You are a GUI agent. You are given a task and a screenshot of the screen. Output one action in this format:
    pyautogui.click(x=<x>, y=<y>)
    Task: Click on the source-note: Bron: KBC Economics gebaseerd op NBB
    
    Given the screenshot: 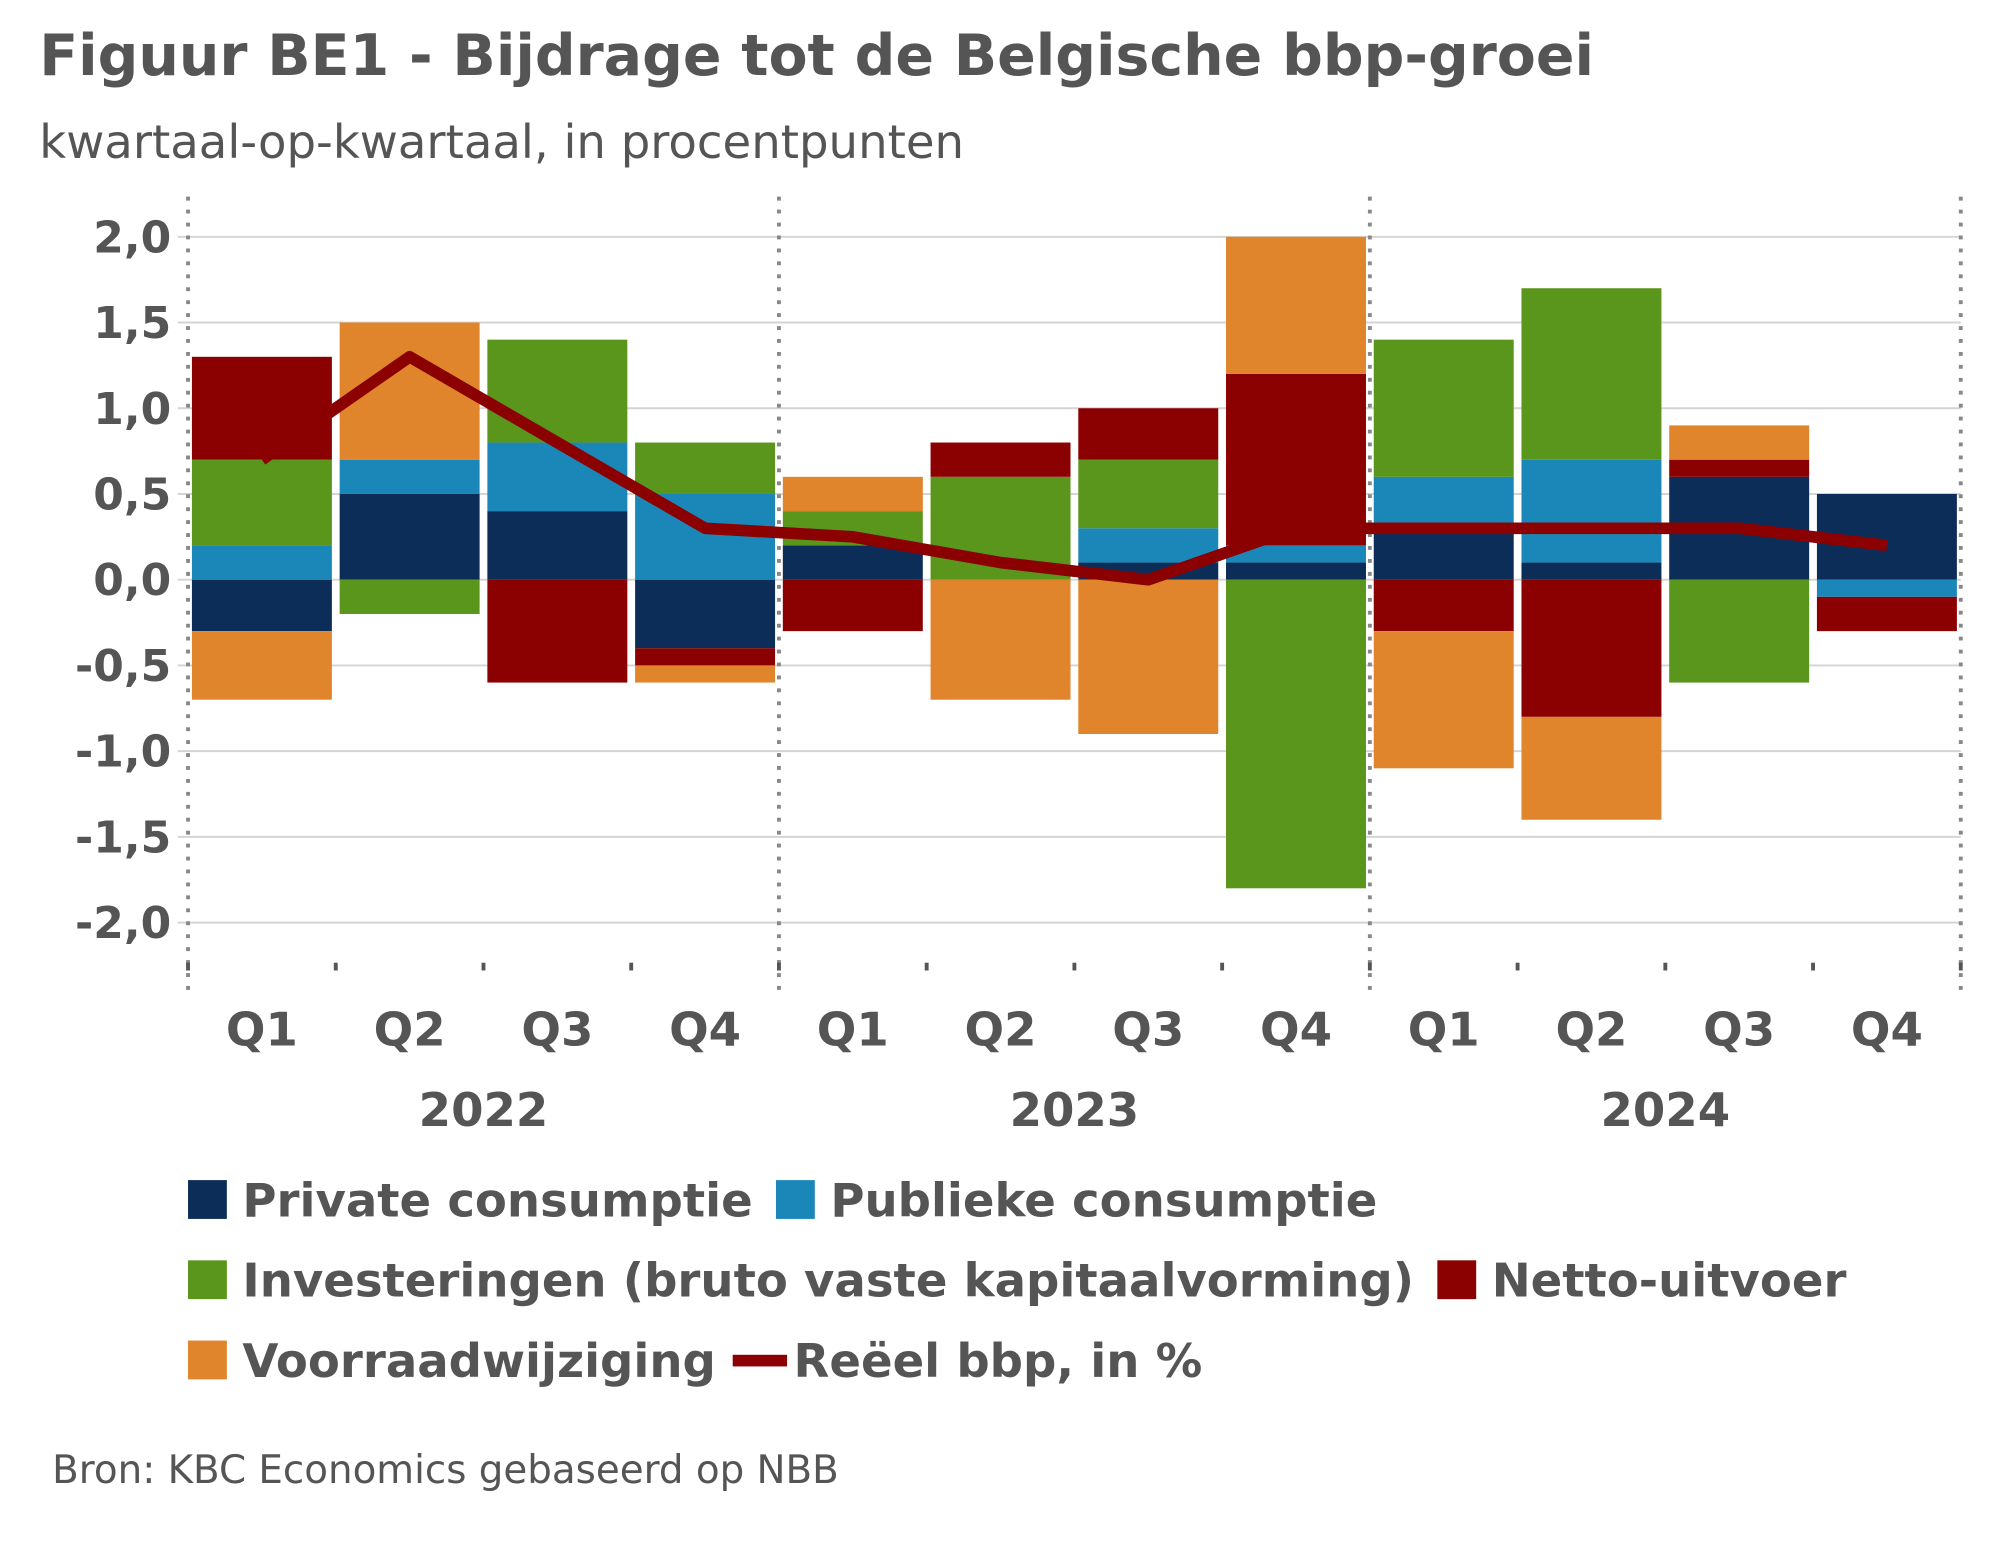 What is the action you would take?
    pyautogui.click(x=445, y=1470)
    